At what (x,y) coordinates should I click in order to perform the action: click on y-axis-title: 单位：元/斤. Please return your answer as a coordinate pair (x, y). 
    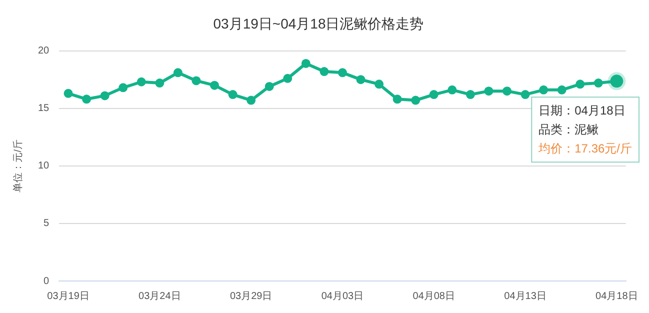
    Looking at the image, I should click on (18, 166).